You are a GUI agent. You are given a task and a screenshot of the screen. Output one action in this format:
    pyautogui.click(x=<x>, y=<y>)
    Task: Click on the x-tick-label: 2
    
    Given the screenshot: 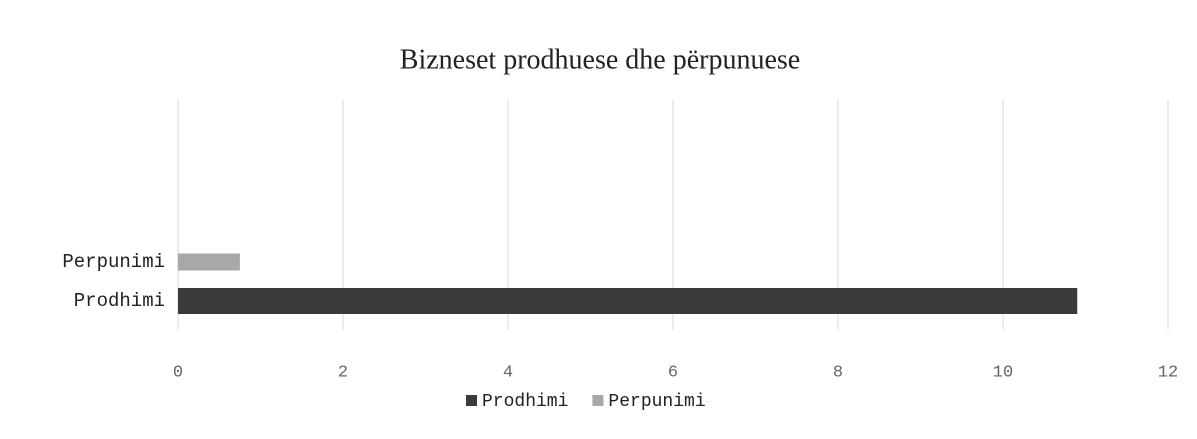 What is the action you would take?
    pyautogui.click(x=343, y=372)
    